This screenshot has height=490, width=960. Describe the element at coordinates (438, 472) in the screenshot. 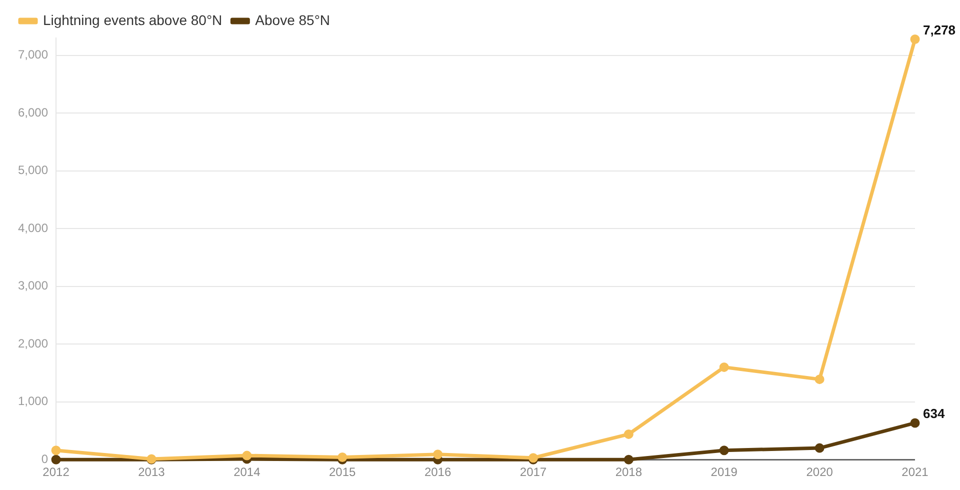

I see `x-tick-label: 2016` at that location.